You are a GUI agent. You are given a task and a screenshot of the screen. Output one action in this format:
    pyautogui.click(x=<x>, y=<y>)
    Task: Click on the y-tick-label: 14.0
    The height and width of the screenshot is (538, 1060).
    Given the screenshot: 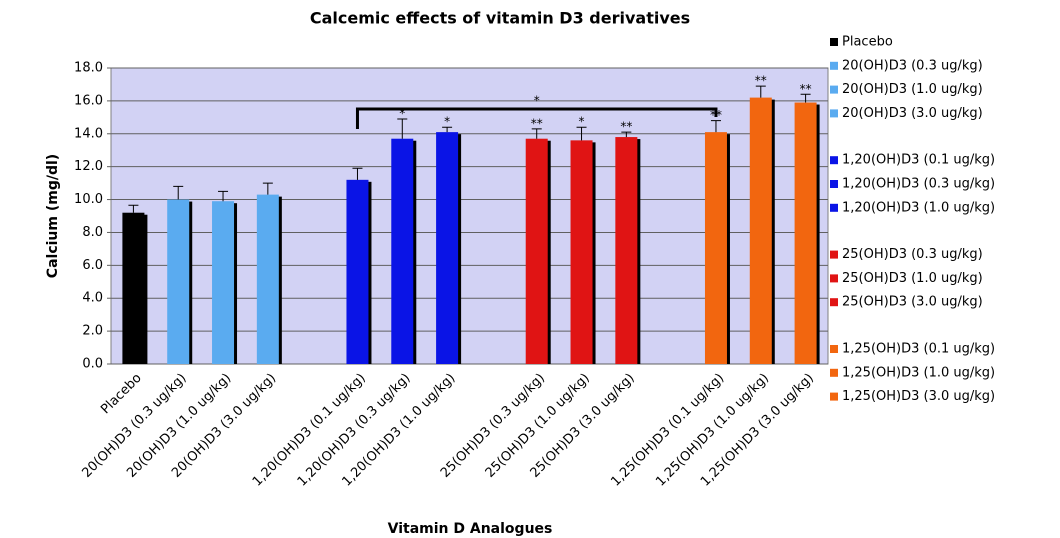 What is the action you would take?
    pyautogui.click(x=88, y=133)
    